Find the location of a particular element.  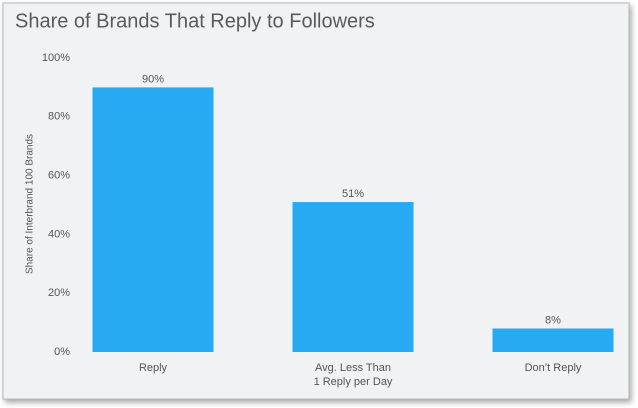

y-tick-label: 0% is located at coordinates (62, 352).